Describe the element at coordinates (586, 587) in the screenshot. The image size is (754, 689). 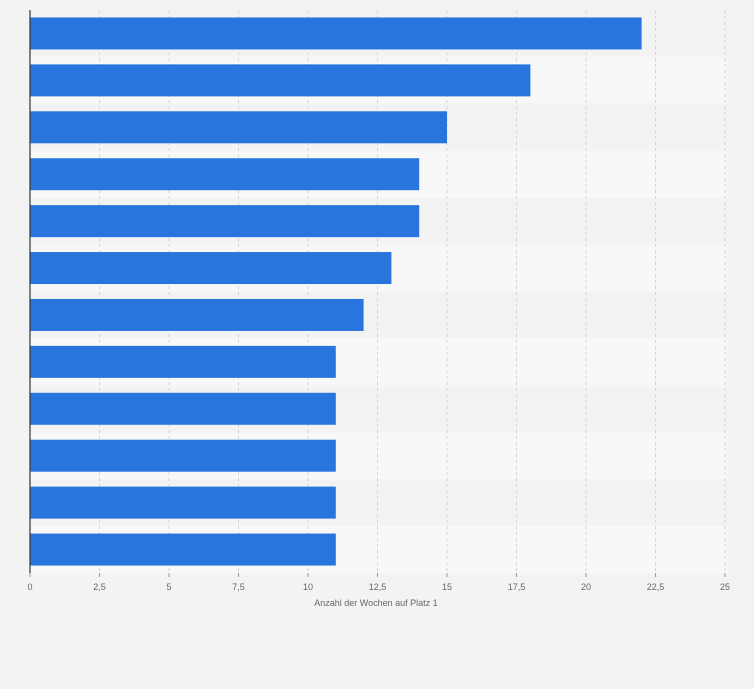
I see `x-tick-label: 20` at that location.